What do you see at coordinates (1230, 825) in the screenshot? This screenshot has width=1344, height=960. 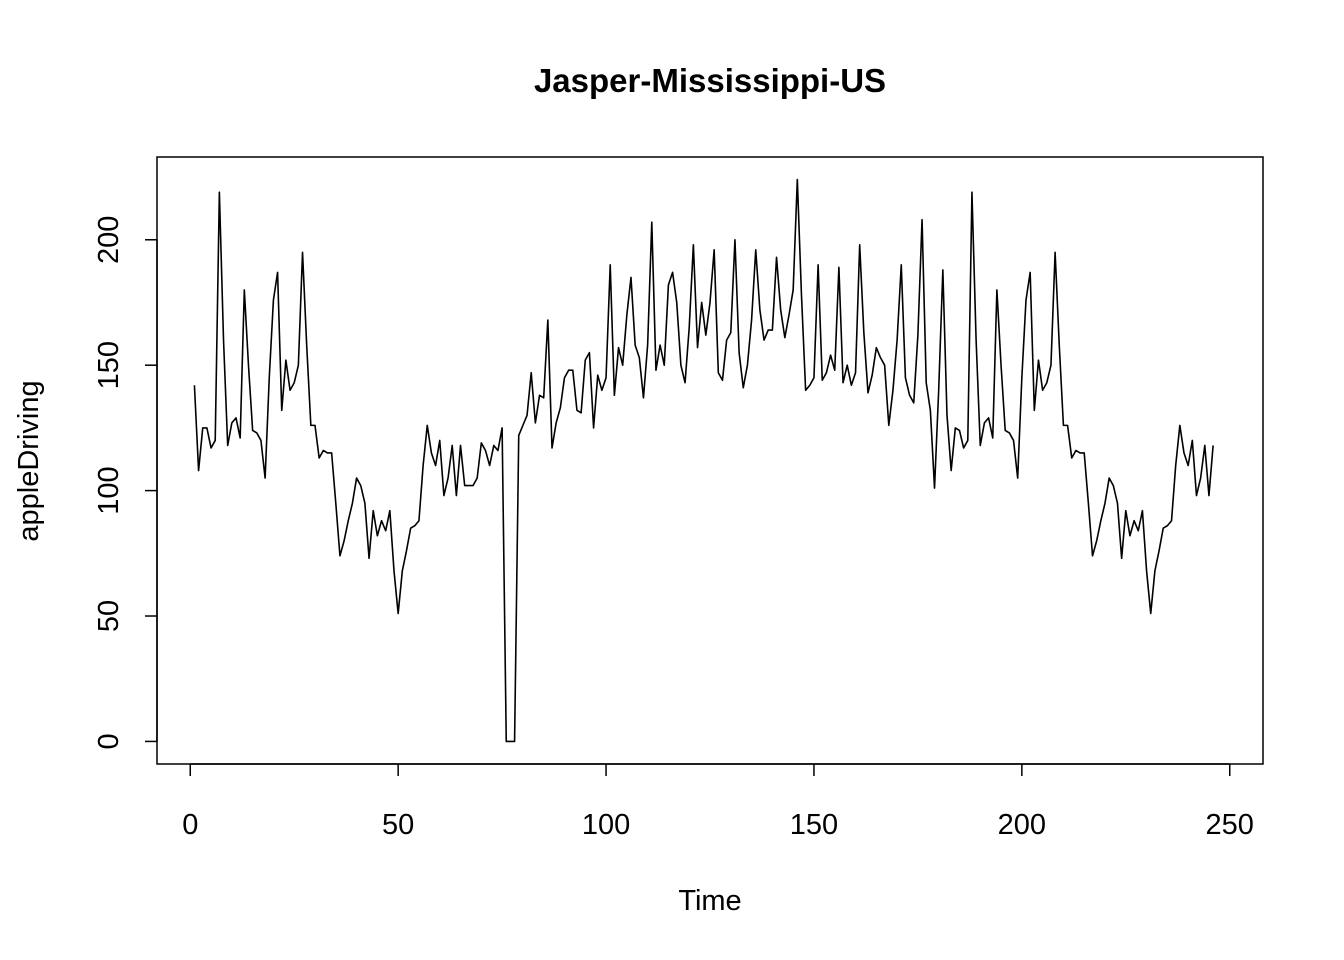 I see `x-tick-label: 250` at bounding box center [1230, 825].